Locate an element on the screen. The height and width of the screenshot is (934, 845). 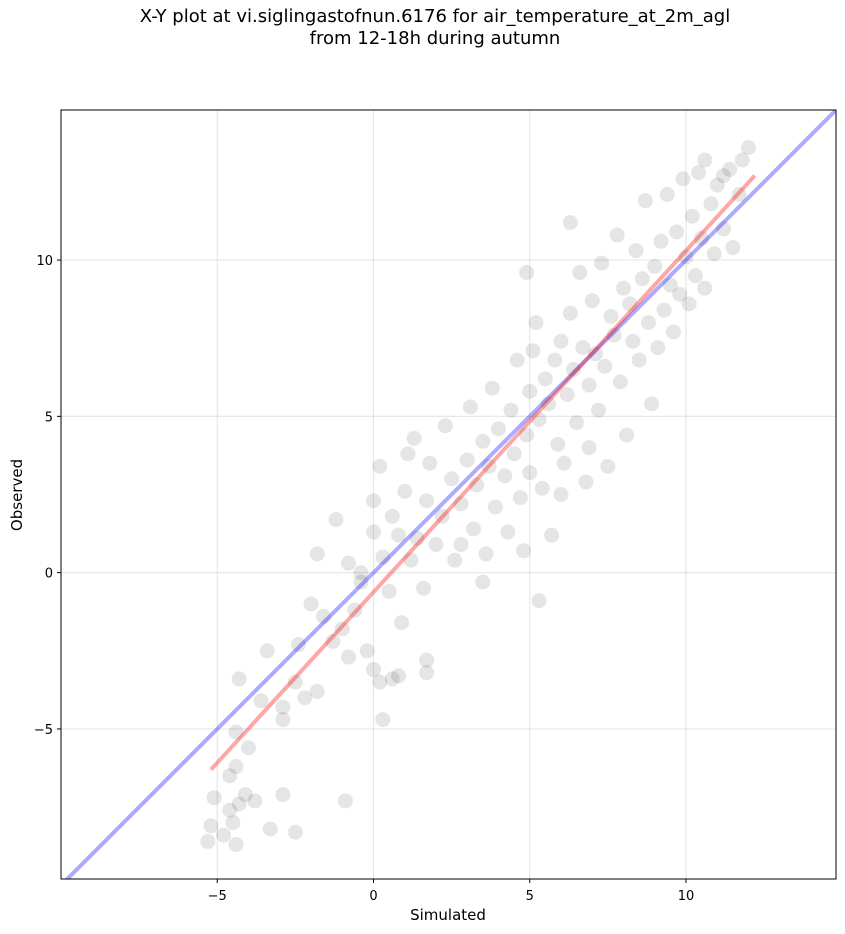
x-tick-label: 5 is located at coordinates (530, 896).